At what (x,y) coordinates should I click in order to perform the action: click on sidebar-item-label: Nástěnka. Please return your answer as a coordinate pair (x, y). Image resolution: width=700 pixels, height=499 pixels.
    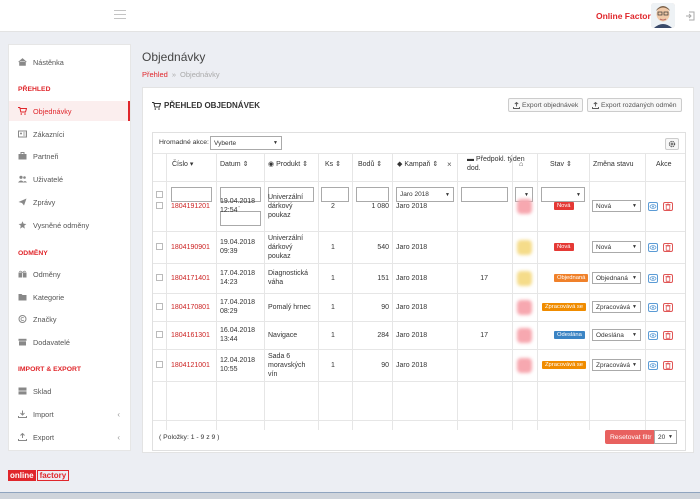
    Looking at the image, I should click on (48, 62).